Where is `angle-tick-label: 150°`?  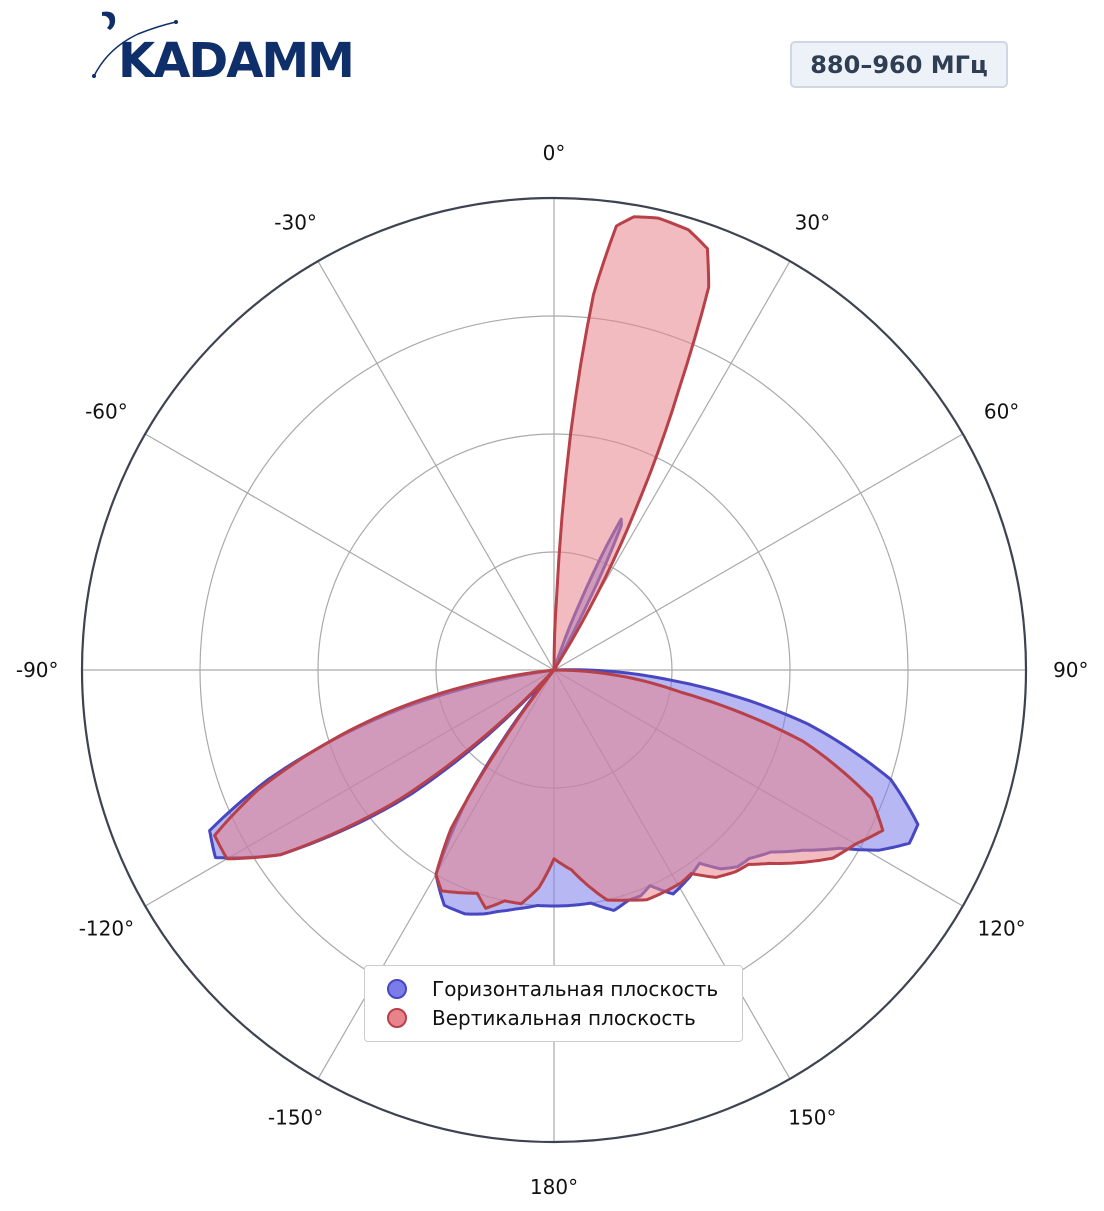
angle-tick-label: 150° is located at coordinates (812, 1118).